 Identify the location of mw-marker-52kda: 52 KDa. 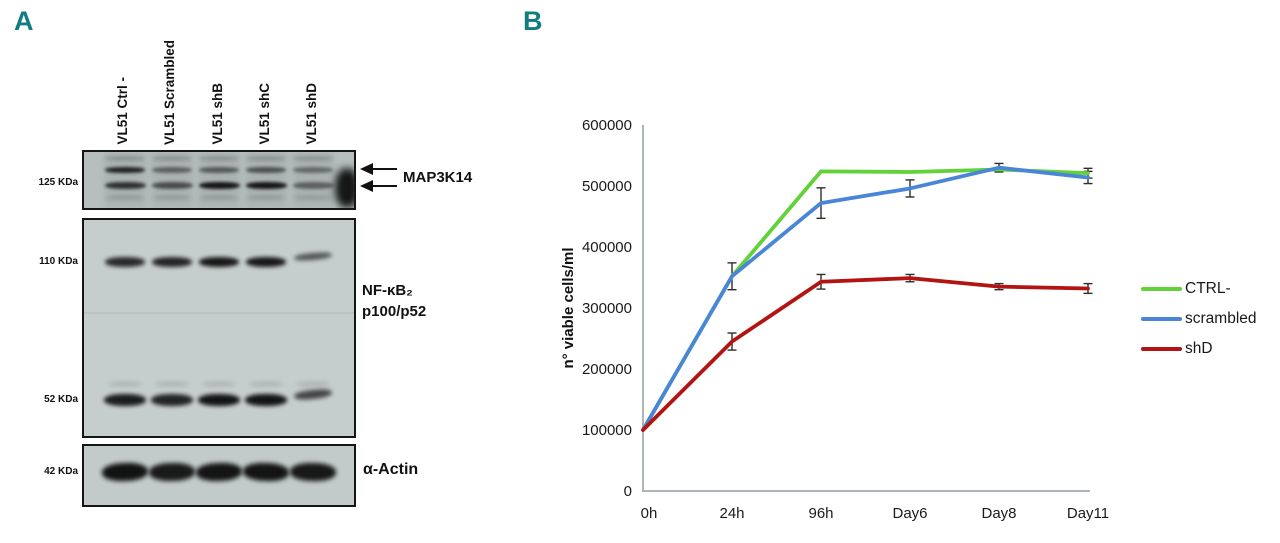
(61, 399).